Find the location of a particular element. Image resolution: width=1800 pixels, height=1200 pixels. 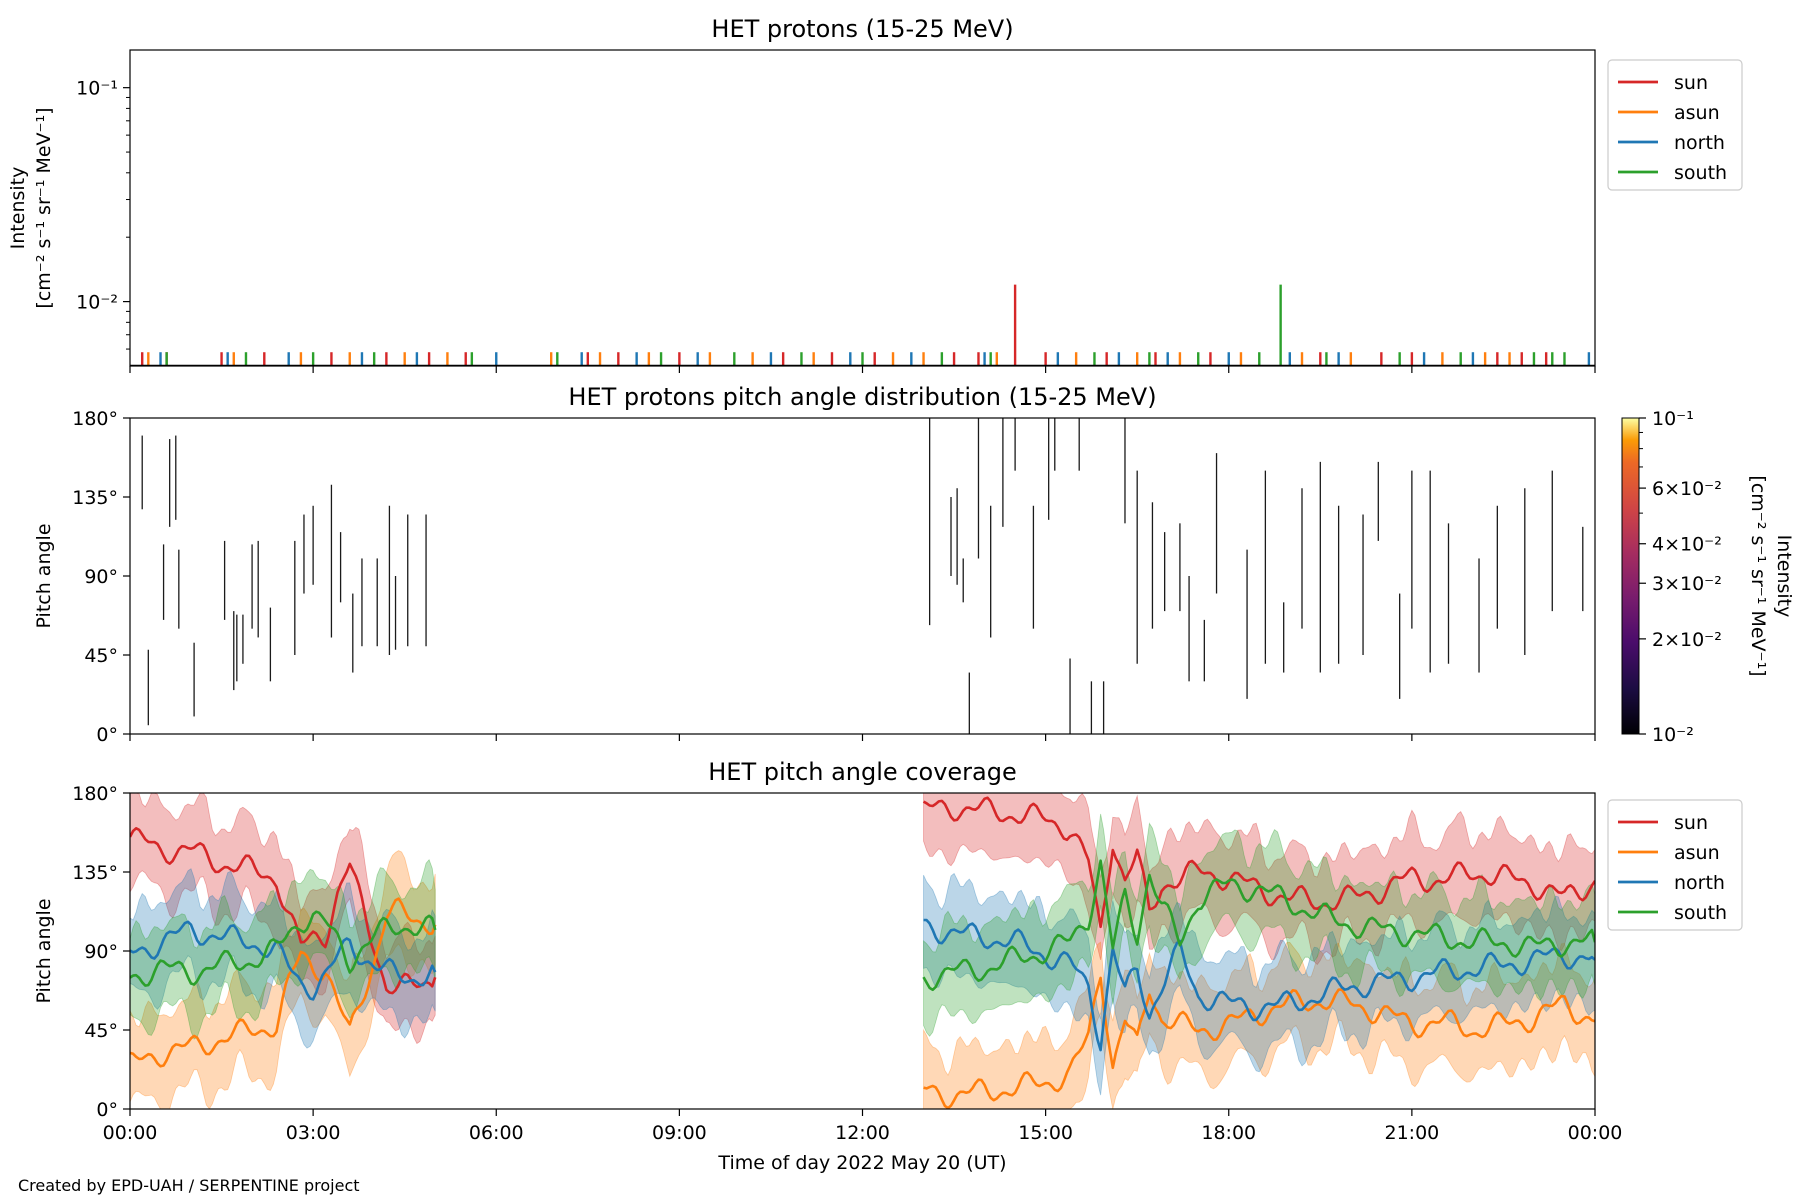

intensity-plot-area is located at coordinates (862, 325).